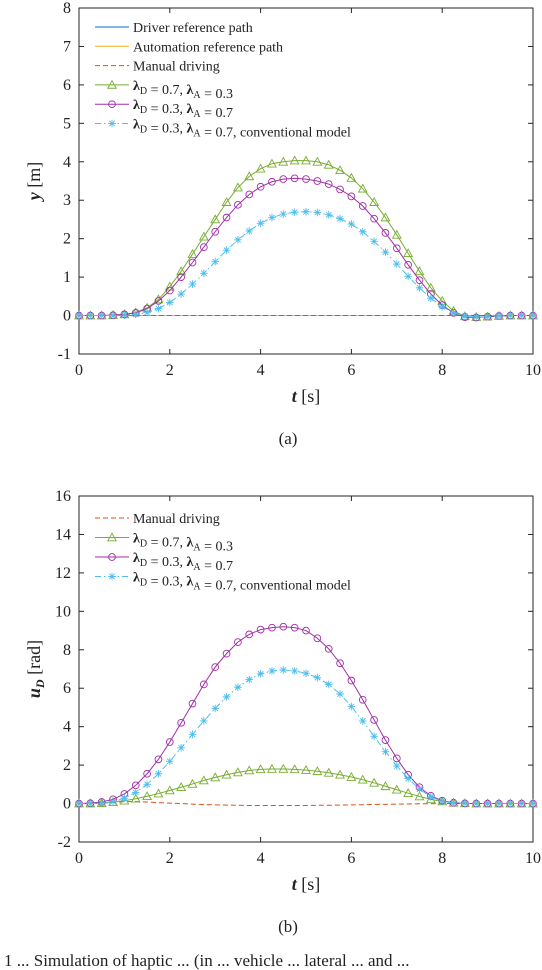 Image resolution: width=542 pixels, height=970 pixels. I want to click on legend-label: Automation reference path, so click(208, 47).